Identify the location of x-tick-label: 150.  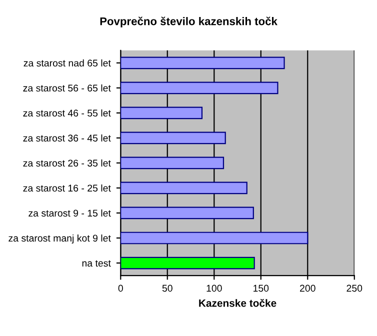
(261, 288).